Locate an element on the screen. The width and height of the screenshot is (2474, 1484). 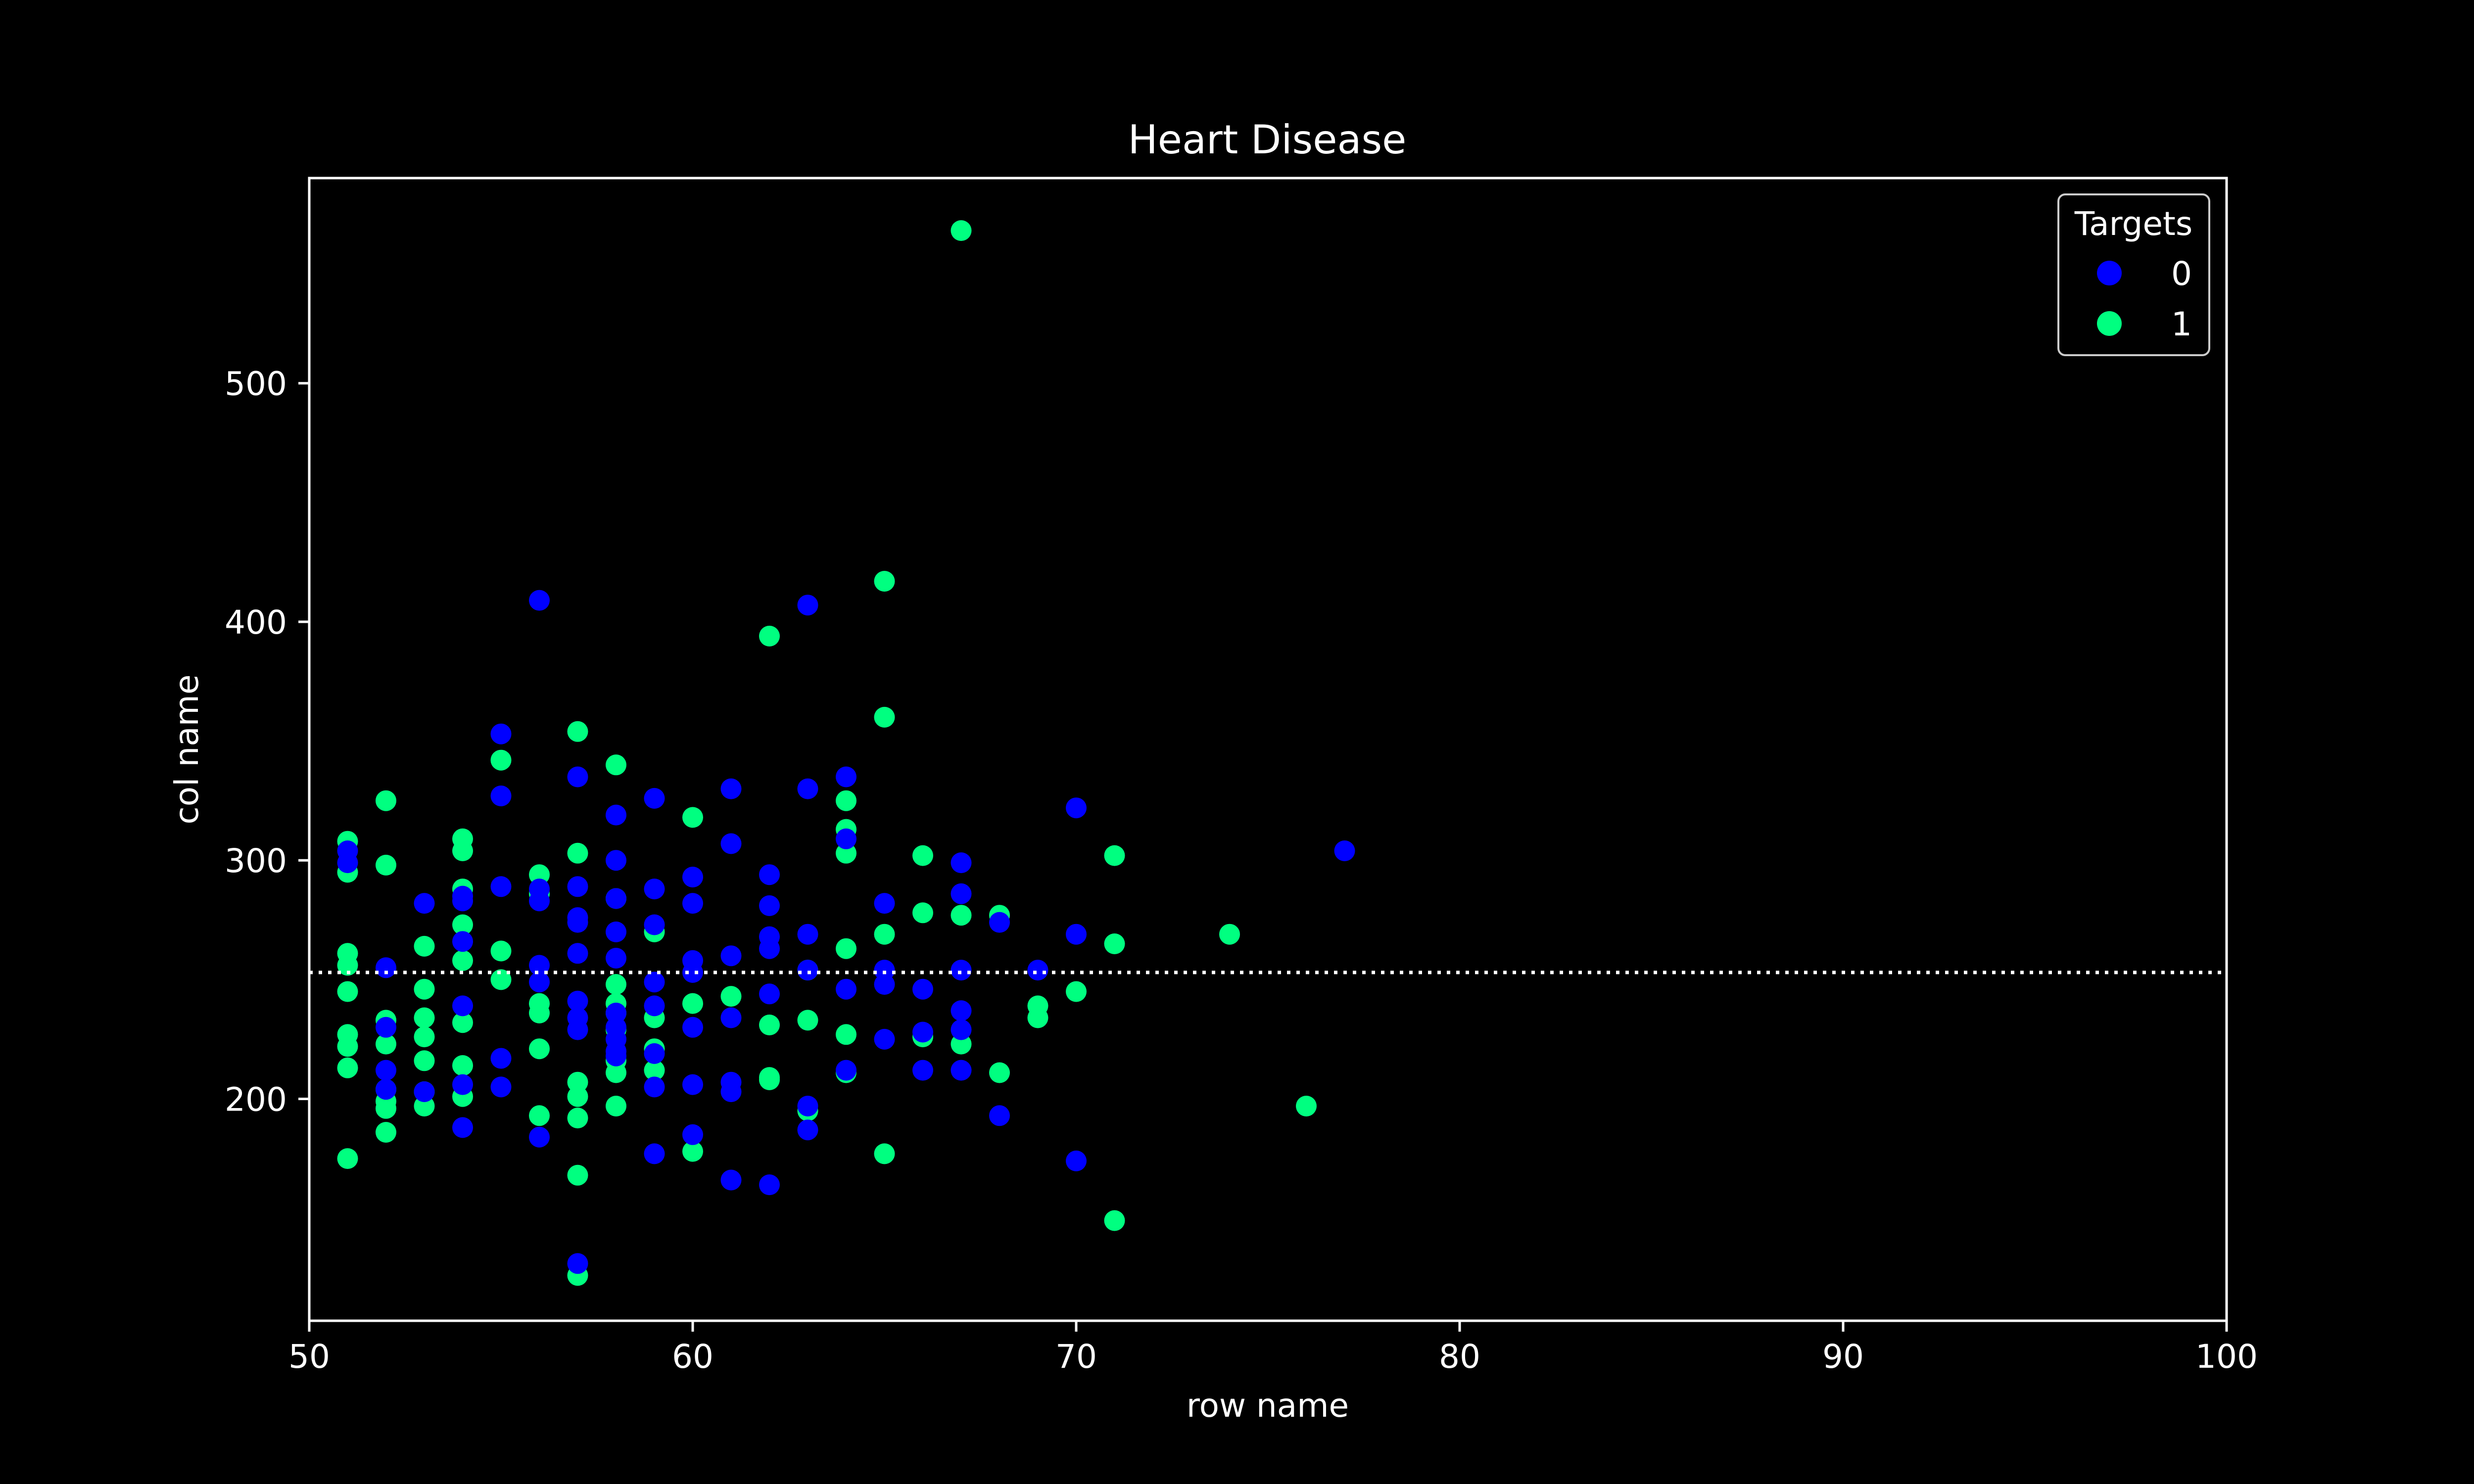
x-tick-label-80: 80 is located at coordinates (1459, 1357).